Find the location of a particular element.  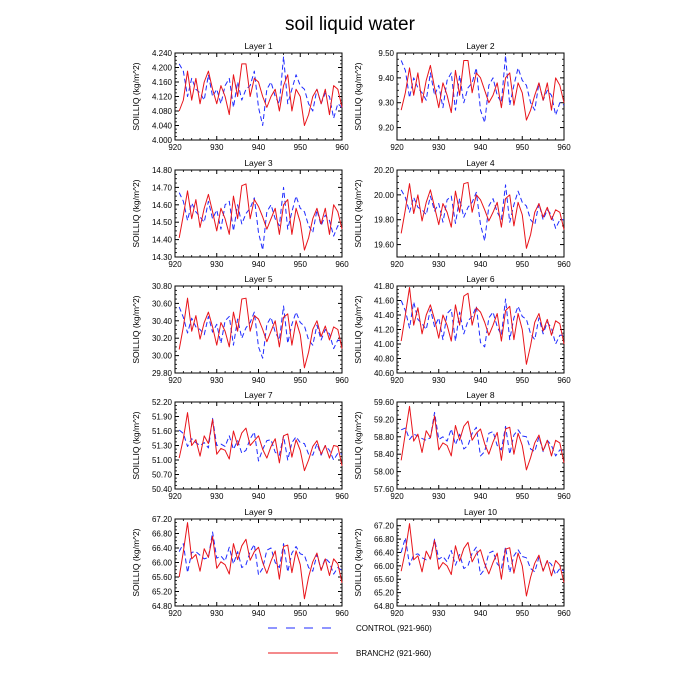

y-tick-label: 19.80 is located at coordinates (384, 220).